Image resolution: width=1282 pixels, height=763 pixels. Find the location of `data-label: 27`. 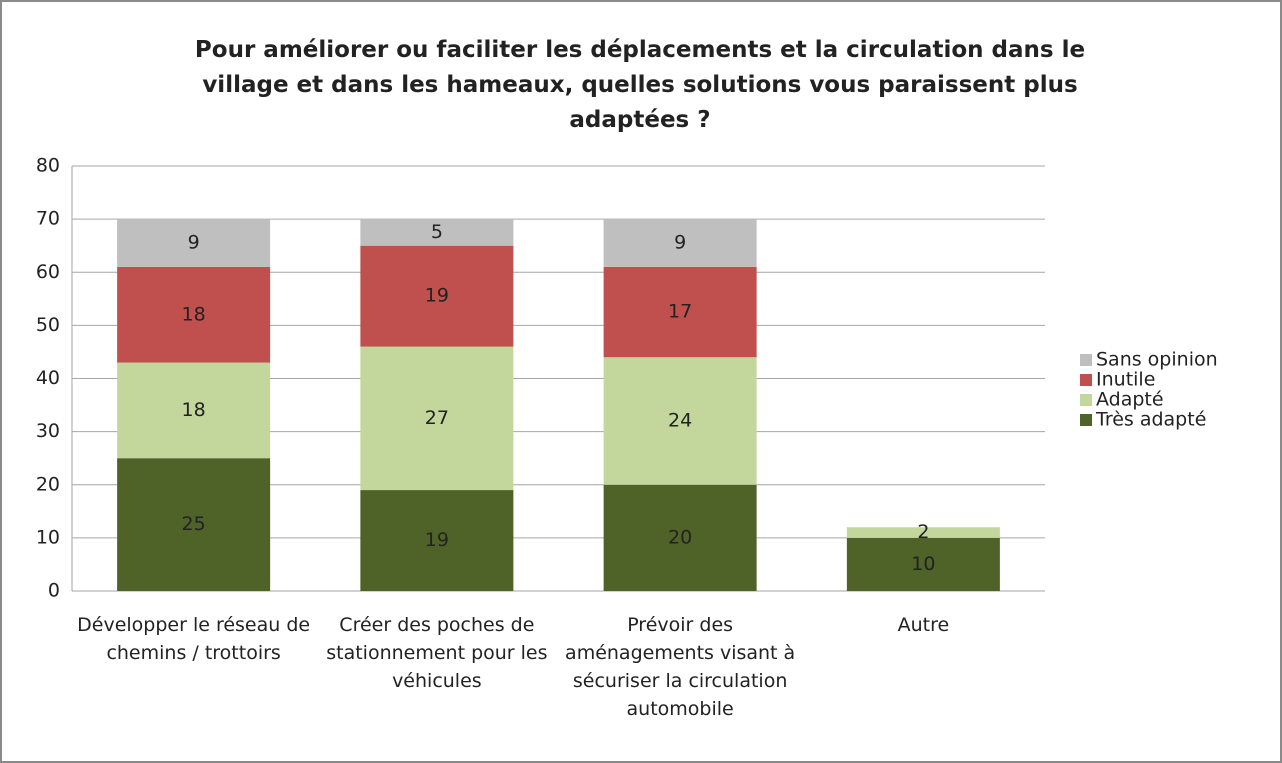

data-label: 27 is located at coordinates (437, 418).